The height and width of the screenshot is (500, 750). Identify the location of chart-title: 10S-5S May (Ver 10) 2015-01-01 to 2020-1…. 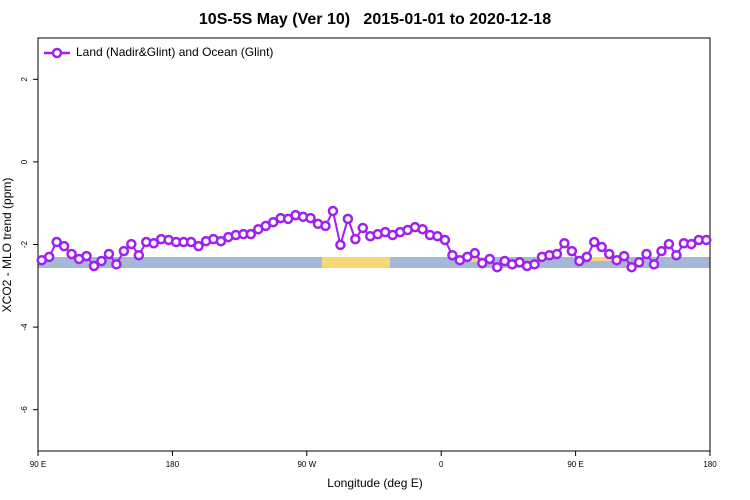
(375, 19).